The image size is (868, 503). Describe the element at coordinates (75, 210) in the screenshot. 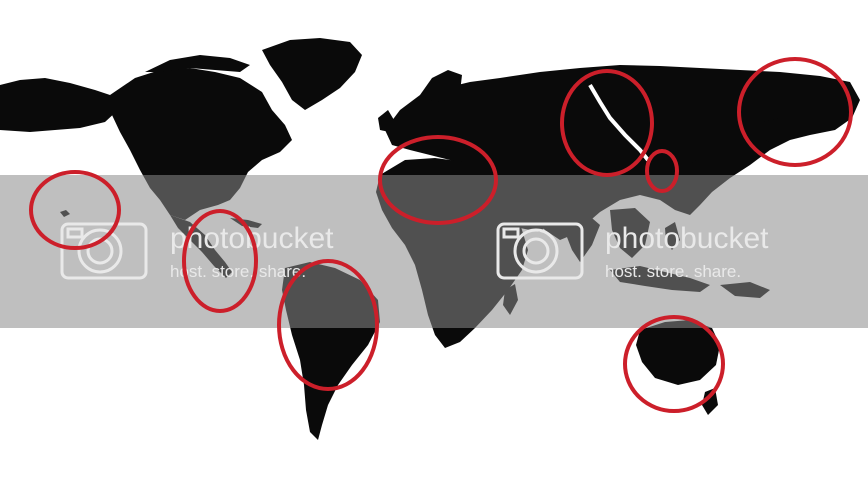

I see `marker-hawaii-pacific` at that location.